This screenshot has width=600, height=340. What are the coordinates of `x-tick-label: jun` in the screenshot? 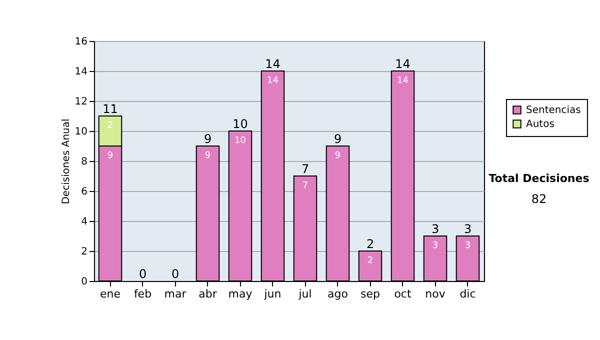 It's located at (272, 294).